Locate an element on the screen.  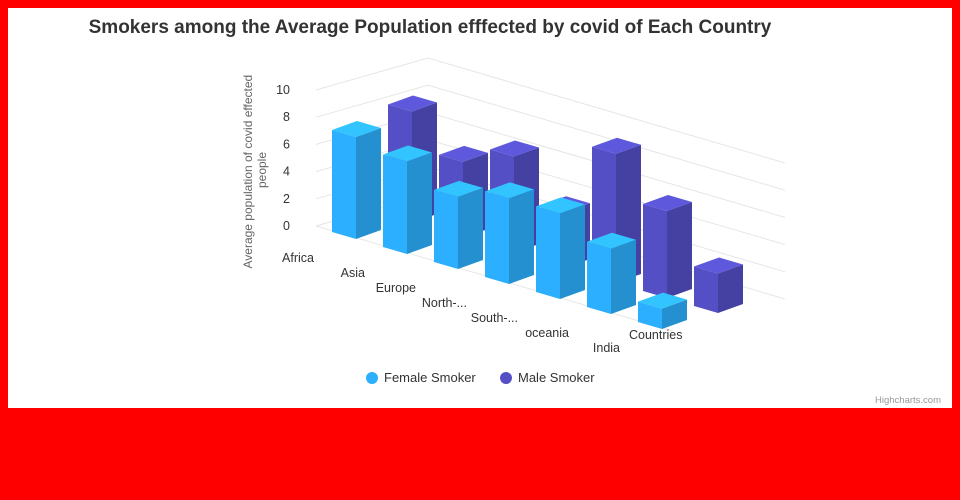
y-tick-label: 0 is located at coordinates (286, 226).